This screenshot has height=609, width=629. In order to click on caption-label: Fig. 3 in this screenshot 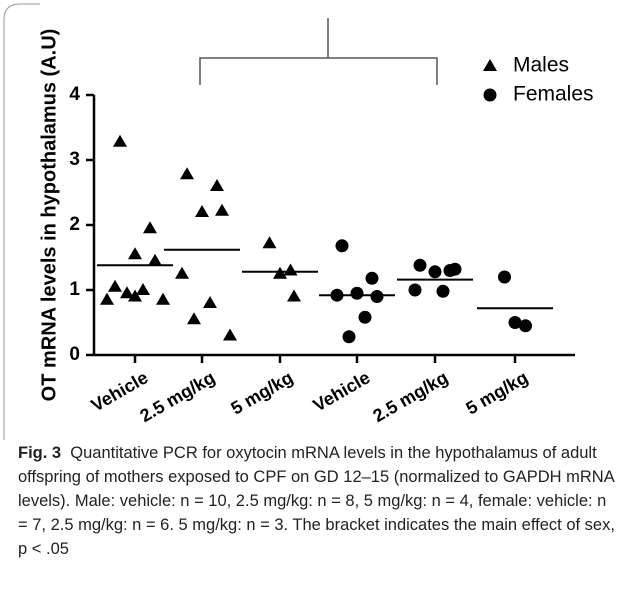, I will do `click(40, 453)`.